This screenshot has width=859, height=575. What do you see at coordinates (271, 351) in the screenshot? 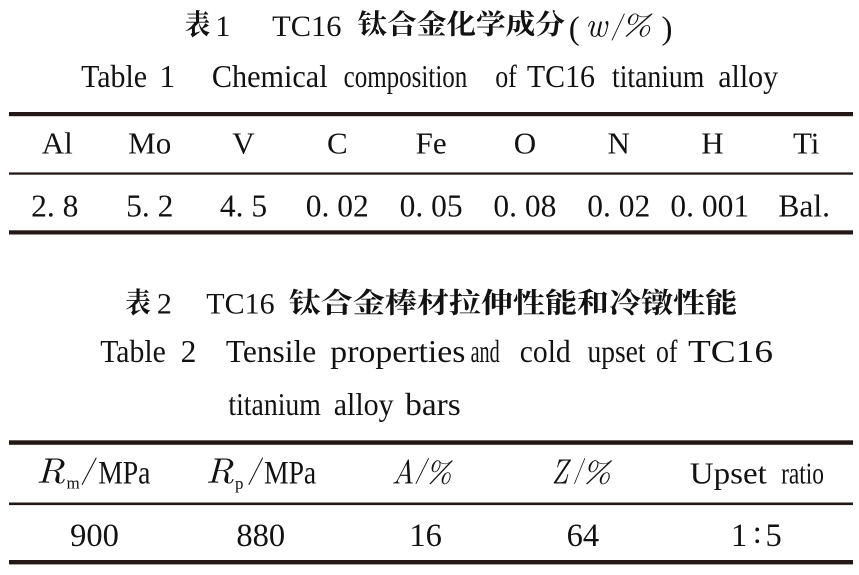
I see `svg-text: Tensile` at bounding box center [271, 351].